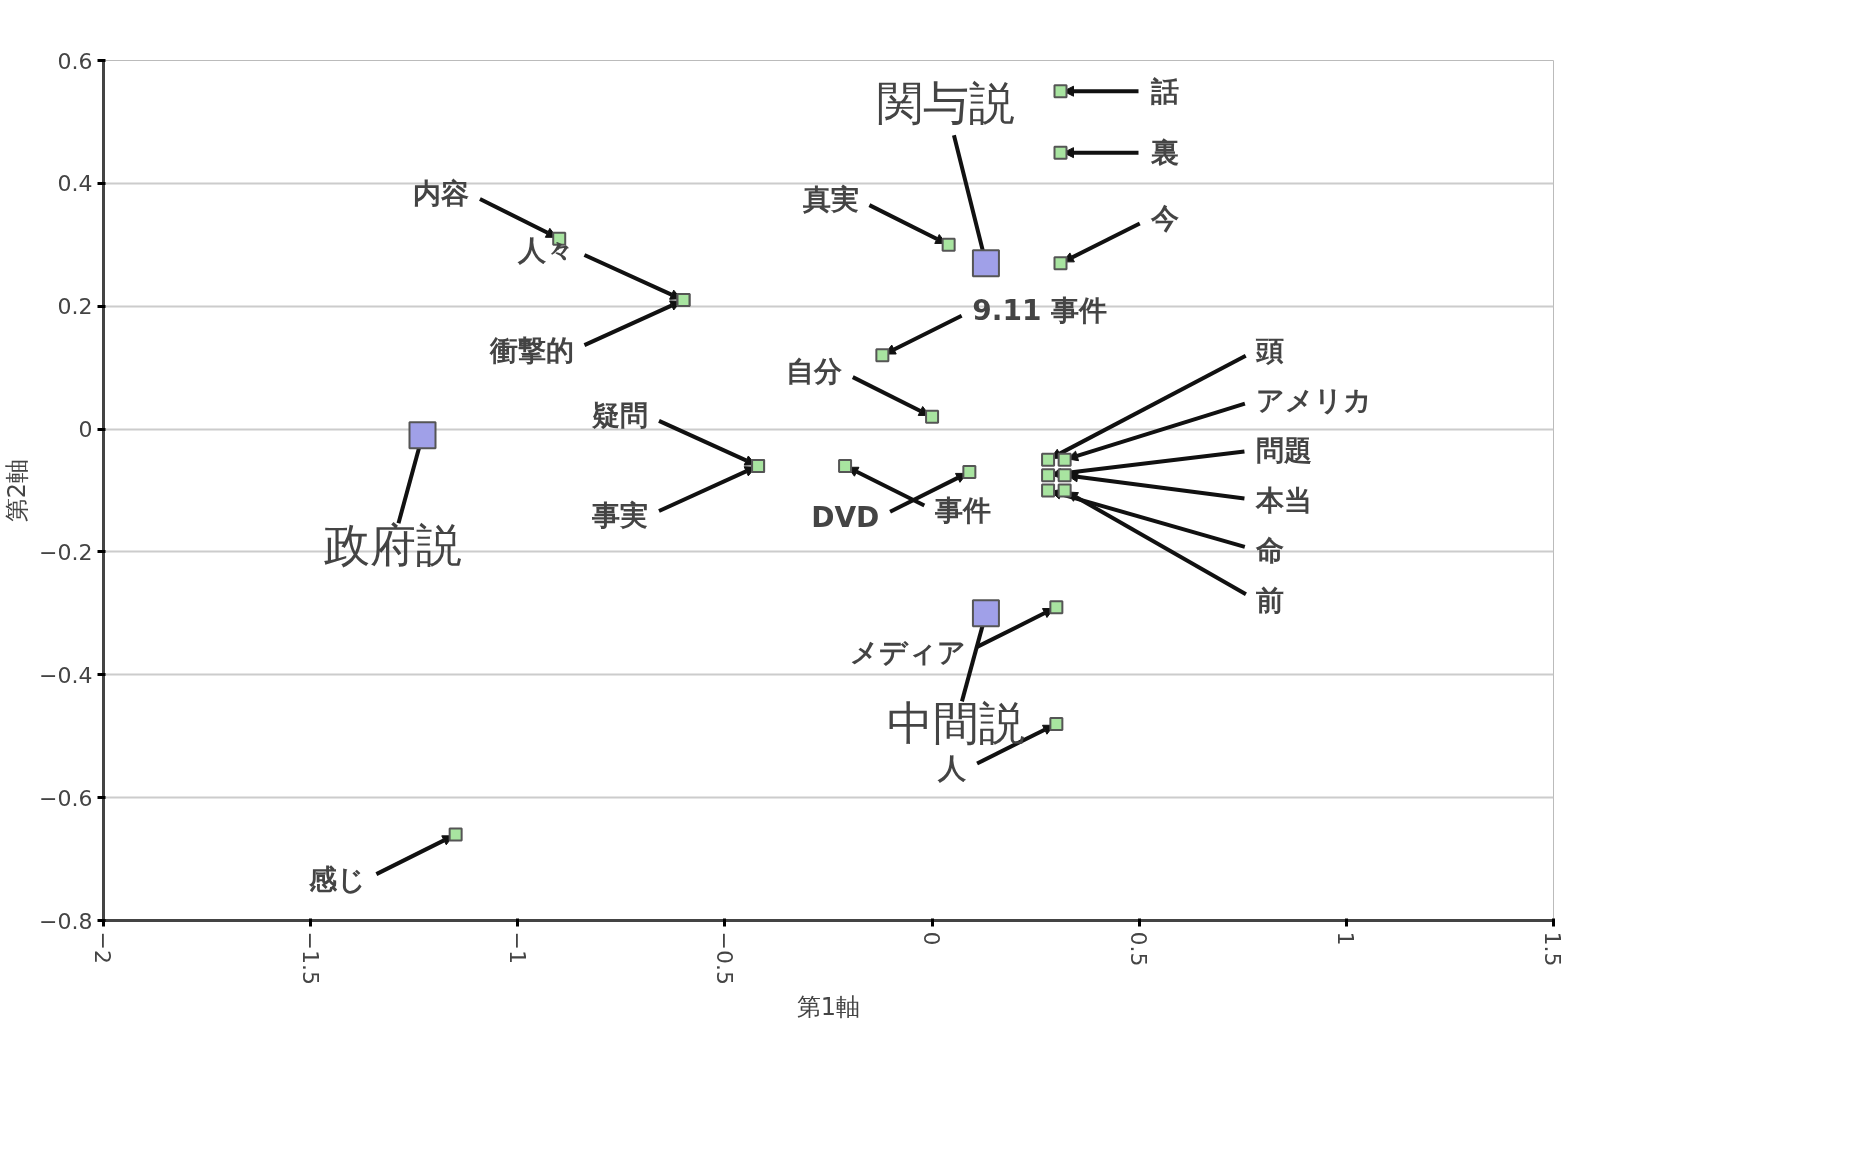 The height and width of the screenshot is (1152, 1864). What do you see at coordinates (828, 1006) in the screenshot?
I see `x-axis-title: 第1軸` at bounding box center [828, 1006].